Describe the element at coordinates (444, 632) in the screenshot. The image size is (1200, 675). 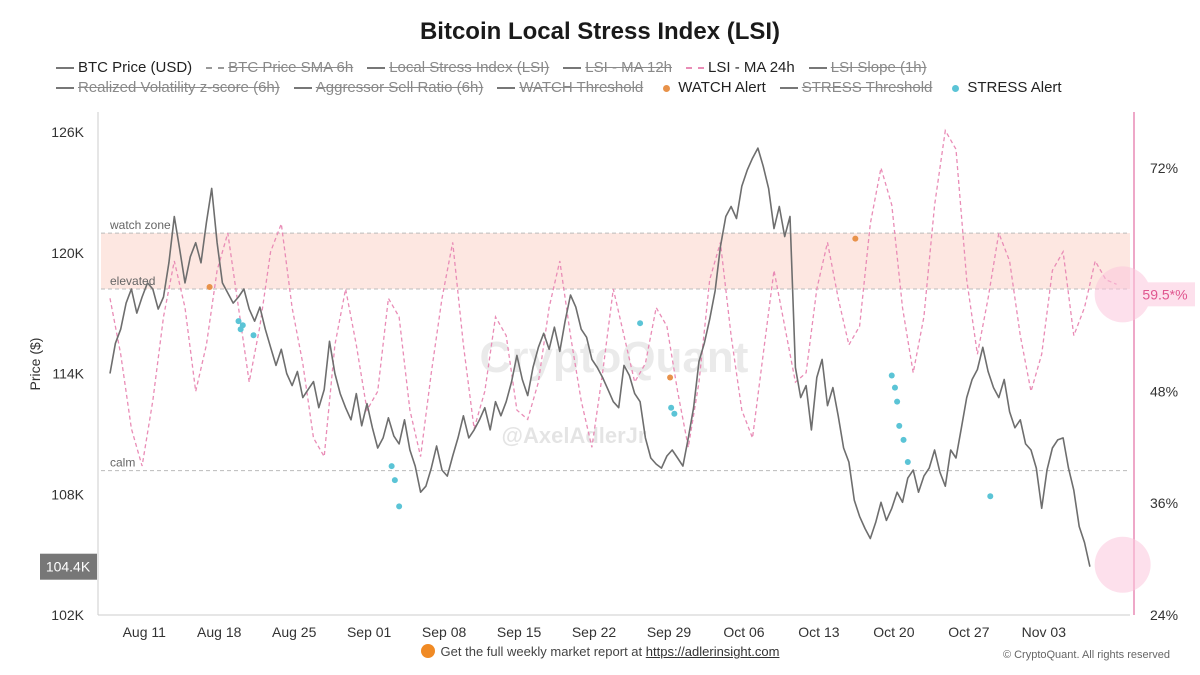
I see `x-tick-label: Sep 08` at that location.